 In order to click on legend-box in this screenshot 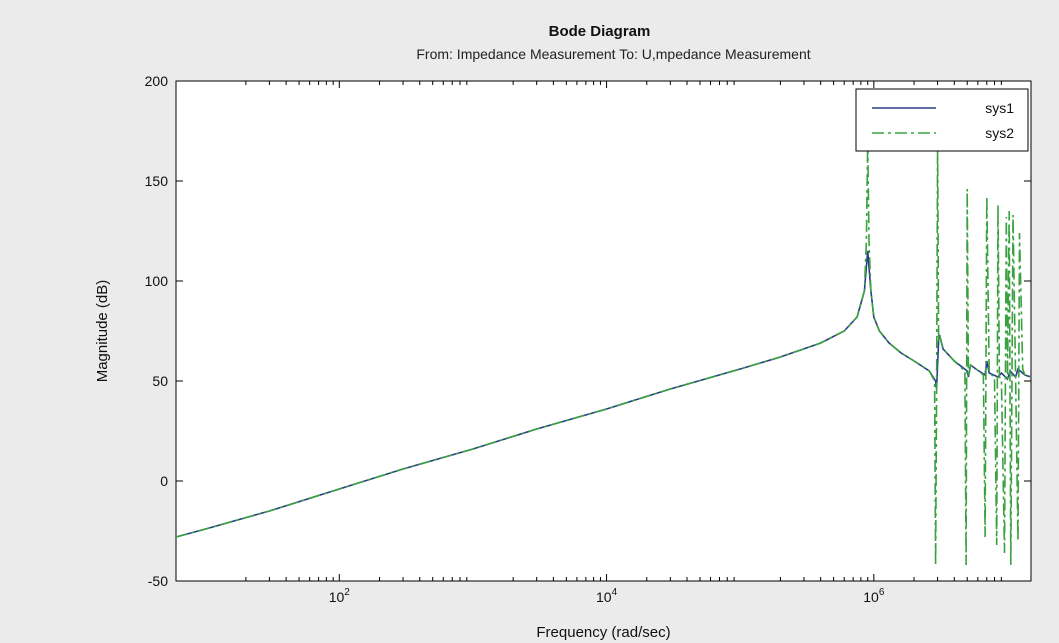, I will do `click(942, 120)`.